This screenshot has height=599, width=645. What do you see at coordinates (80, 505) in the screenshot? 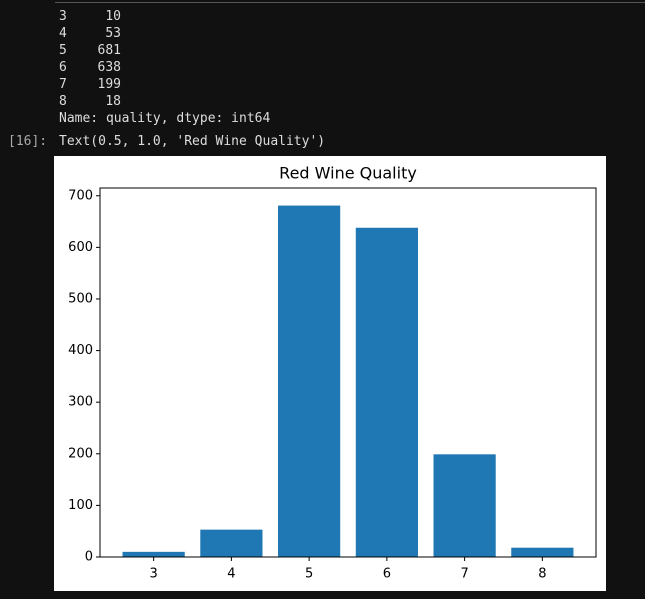
I see `y-tick-label: 100` at bounding box center [80, 505].